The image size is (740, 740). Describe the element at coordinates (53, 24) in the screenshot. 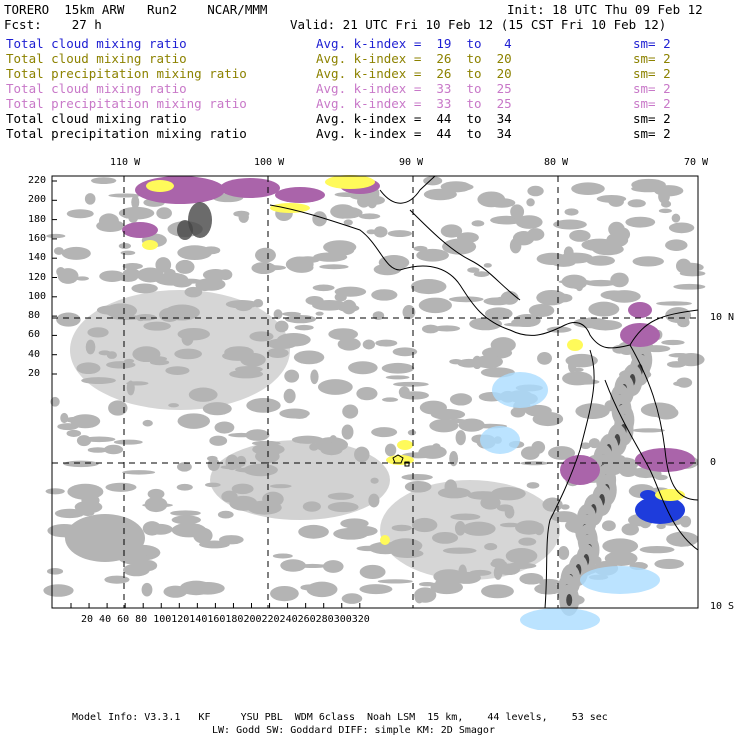

I see `forecast-hour: Fcst: 27 h` at that location.